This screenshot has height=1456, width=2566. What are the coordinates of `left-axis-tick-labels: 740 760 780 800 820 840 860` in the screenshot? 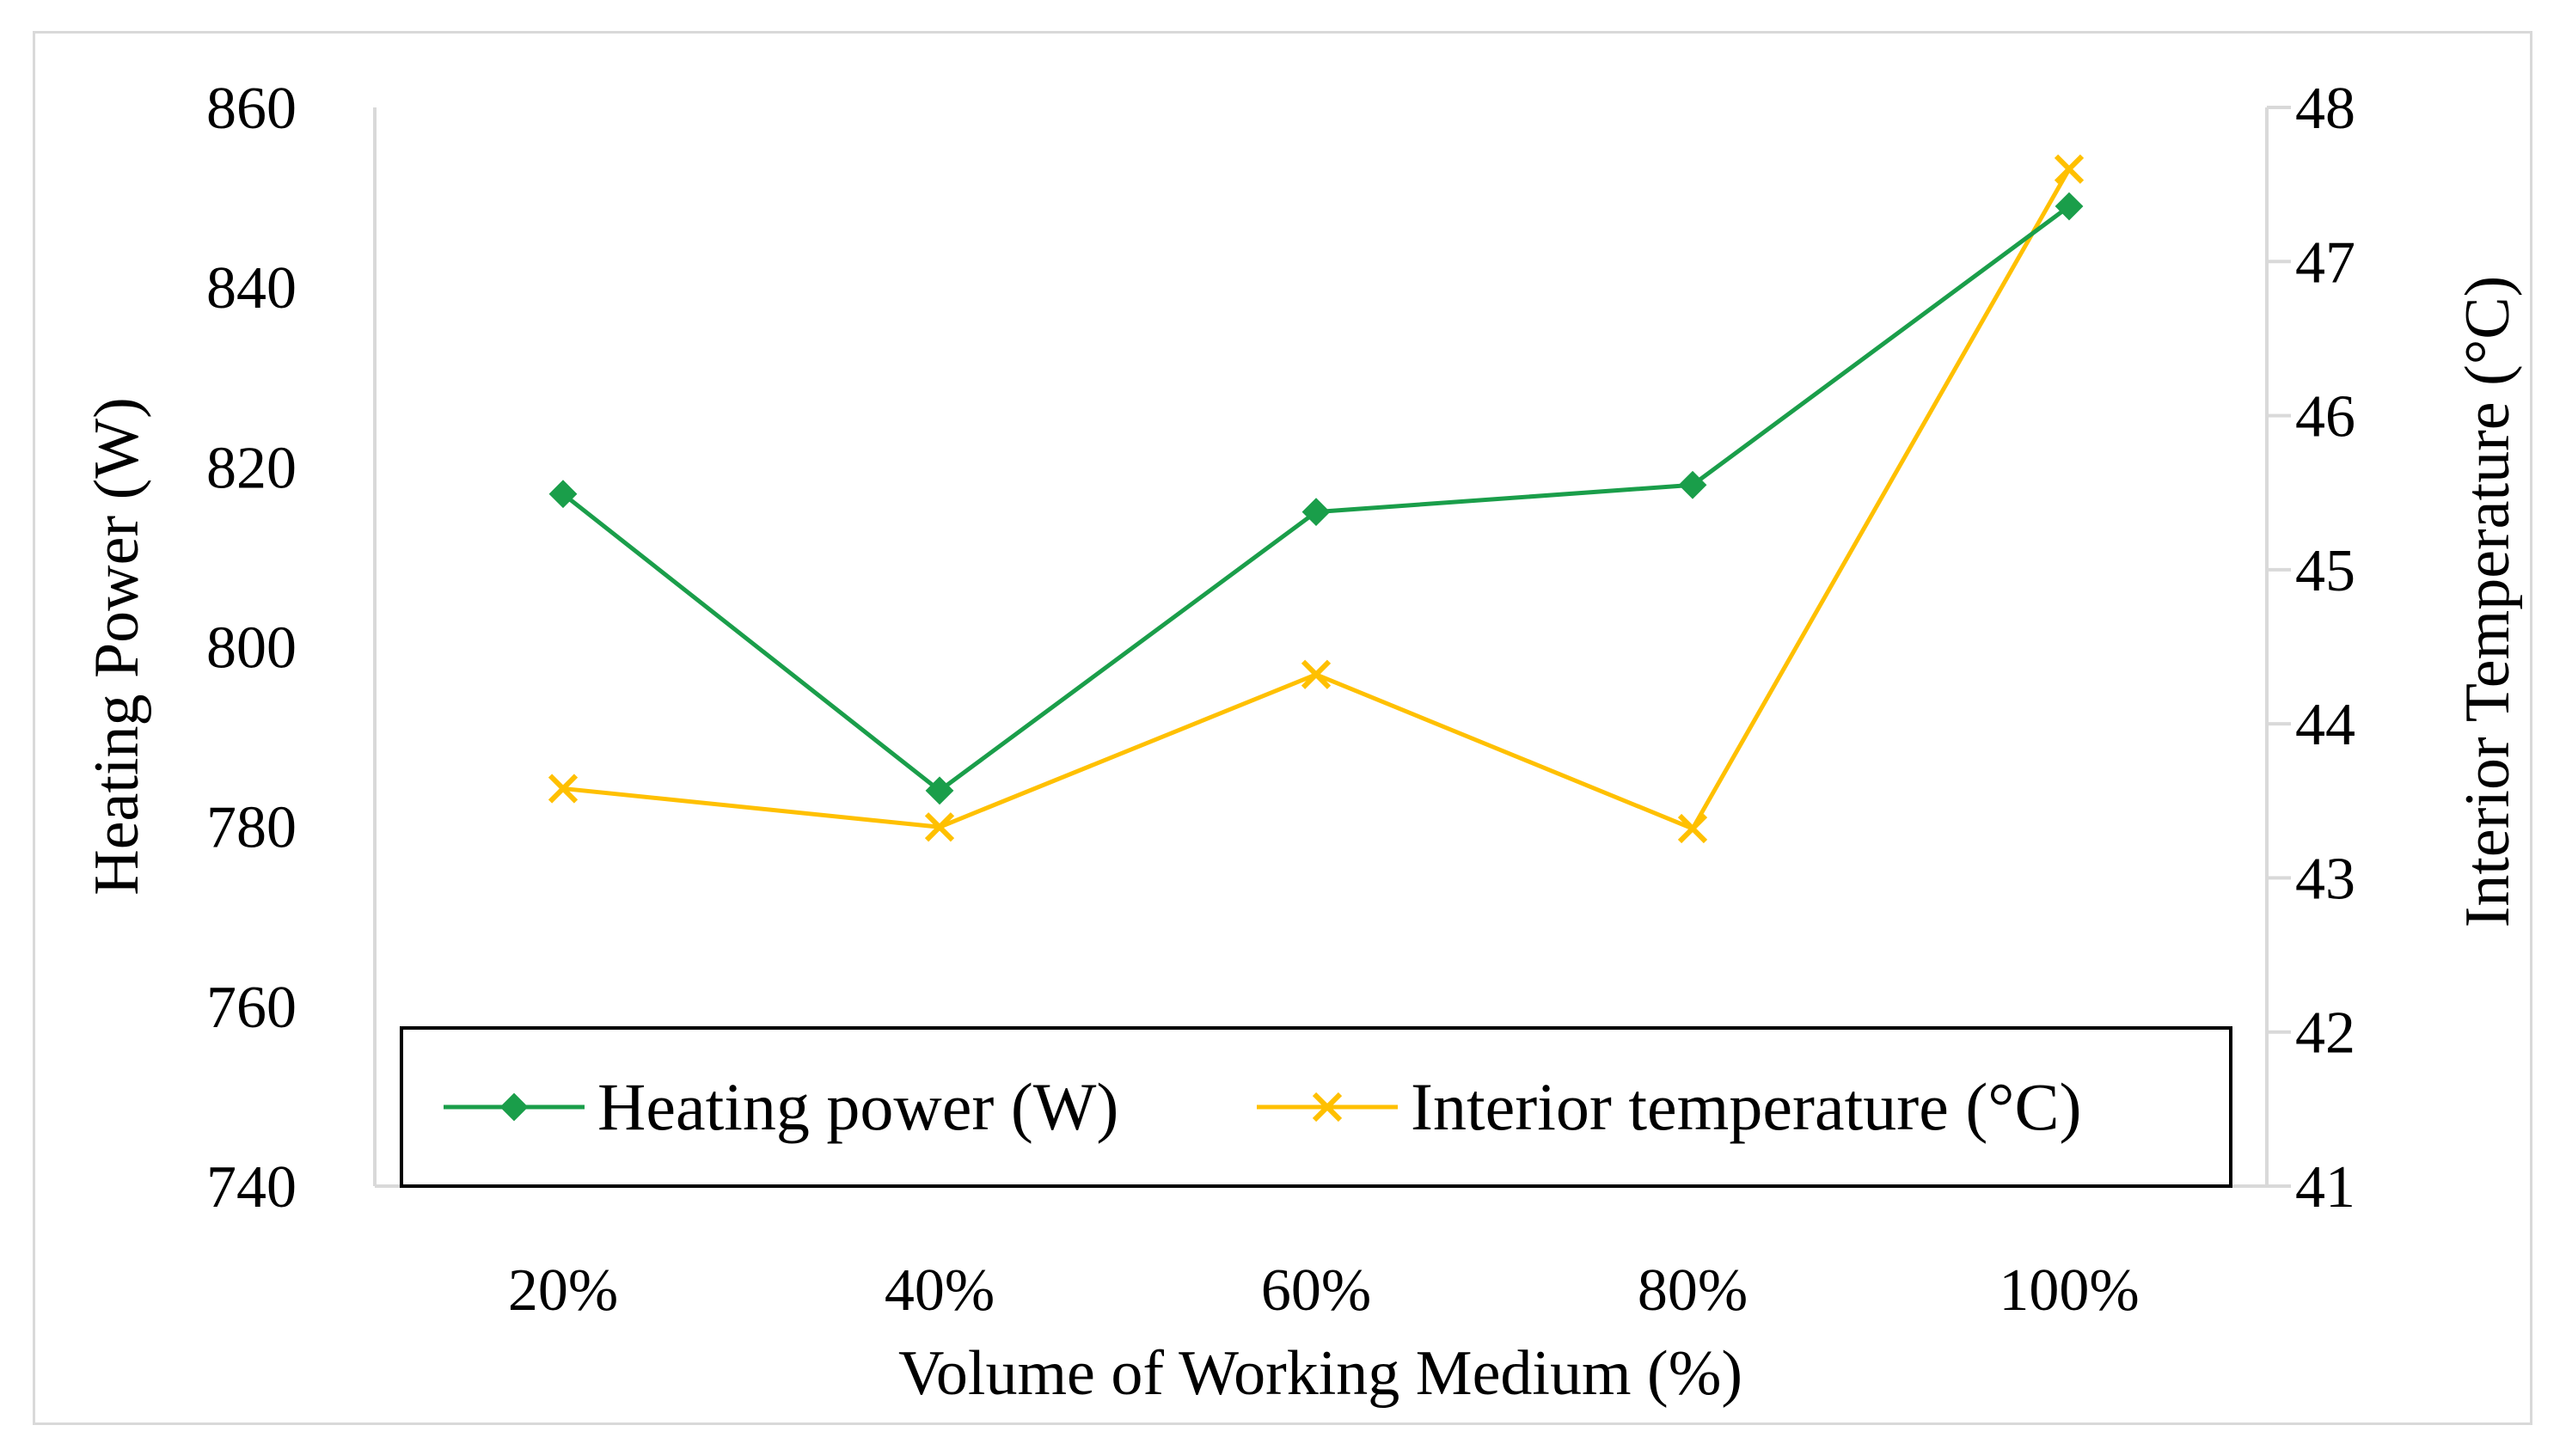 It's located at (252, 648).